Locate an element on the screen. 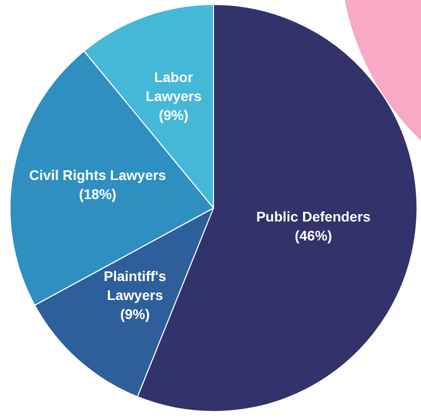 The image size is (421, 418). slice-label: Plaintiff's Lawyers is located at coordinates (135, 285).